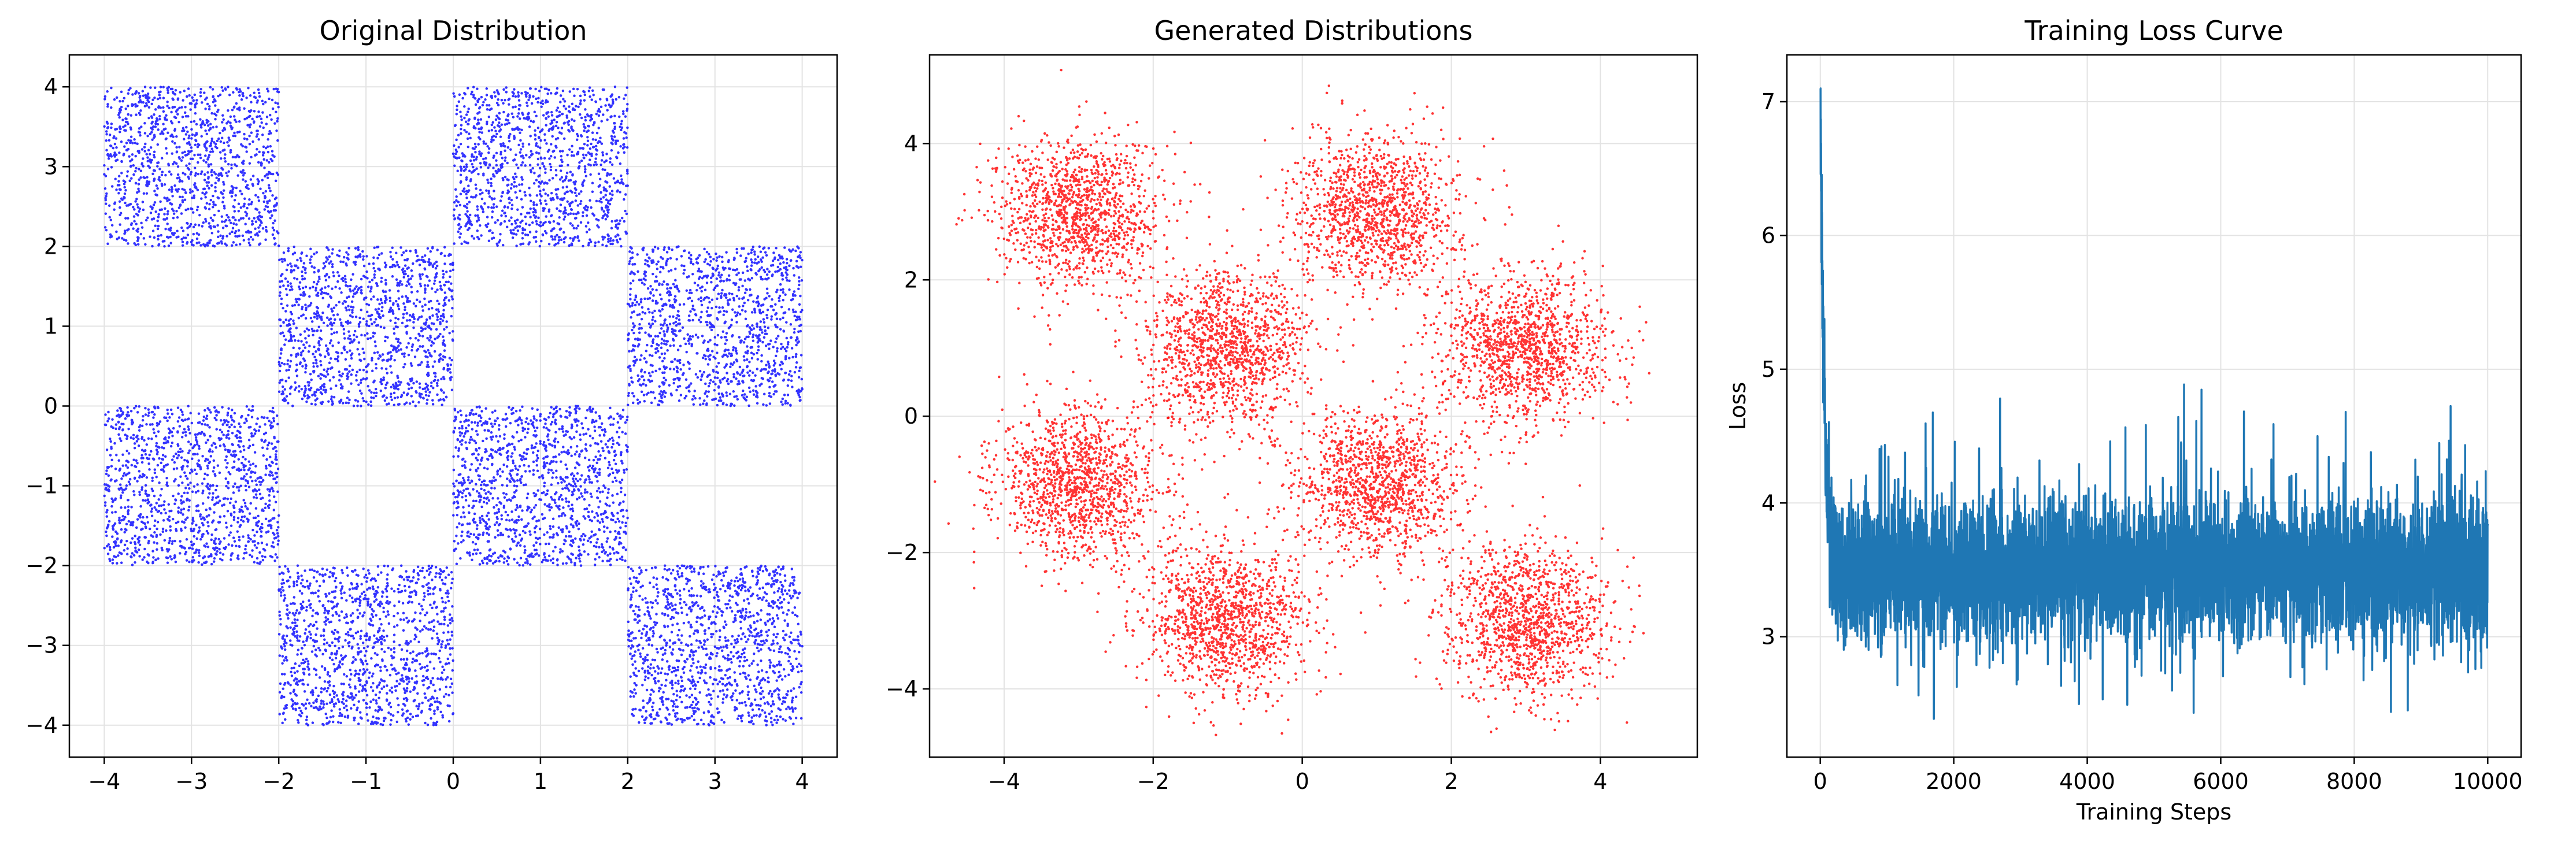  I want to click on training-loss-x-tick-label: 4000, so click(2087, 781).